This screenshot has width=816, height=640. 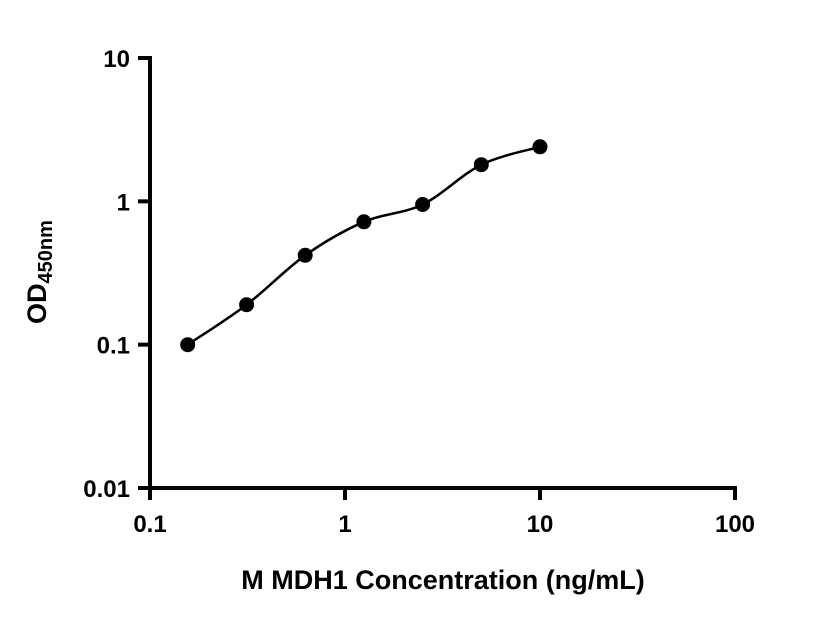 What do you see at coordinates (106, 489) in the screenshot?
I see `y-tick-label: 0.01` at bounding box center [106, 489].